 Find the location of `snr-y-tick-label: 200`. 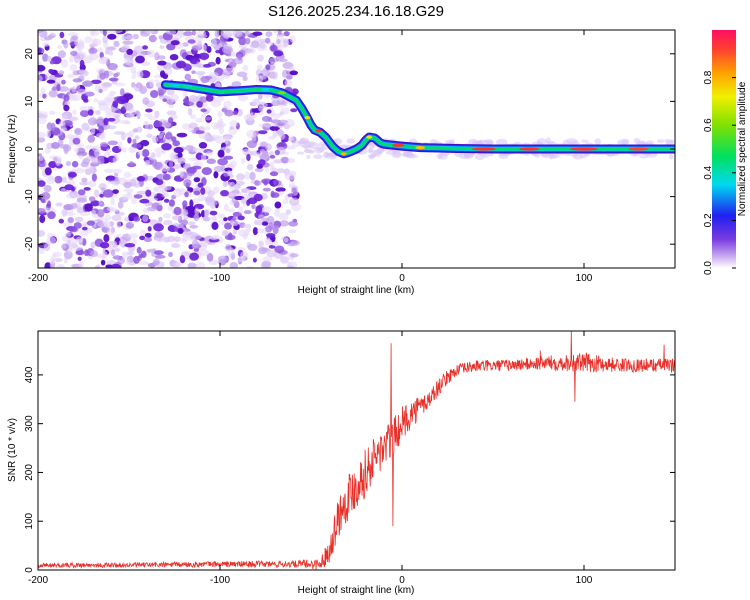

snr-y-tick-label: 200 is located at coordinates (29, 472).